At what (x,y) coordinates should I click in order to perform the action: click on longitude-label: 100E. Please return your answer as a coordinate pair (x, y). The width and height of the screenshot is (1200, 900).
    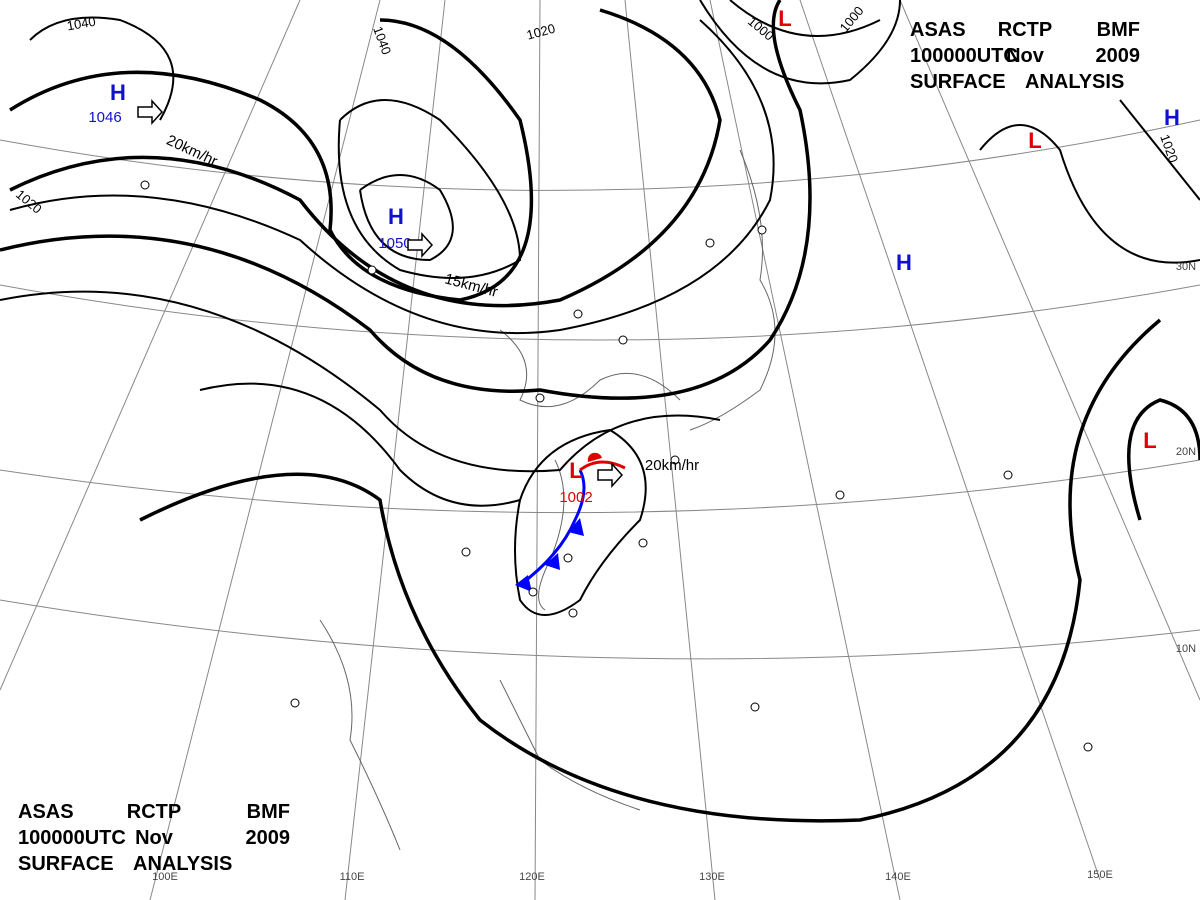
    Looking at the image, I should click on (165, 877).